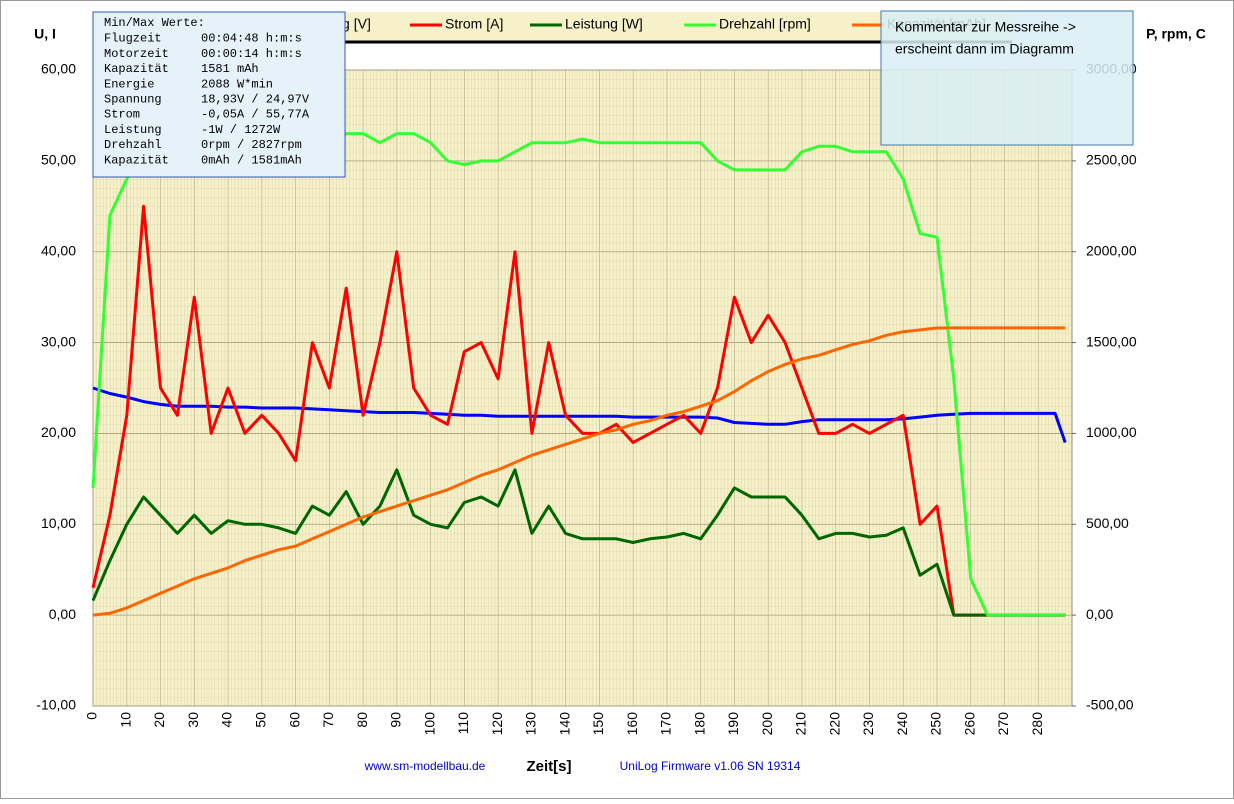 The height and width of the screenshot is (804, 1234). Describe the element at coordinates (666, 724) in the screenshot. I see `x-tick-label: 170` at that location.